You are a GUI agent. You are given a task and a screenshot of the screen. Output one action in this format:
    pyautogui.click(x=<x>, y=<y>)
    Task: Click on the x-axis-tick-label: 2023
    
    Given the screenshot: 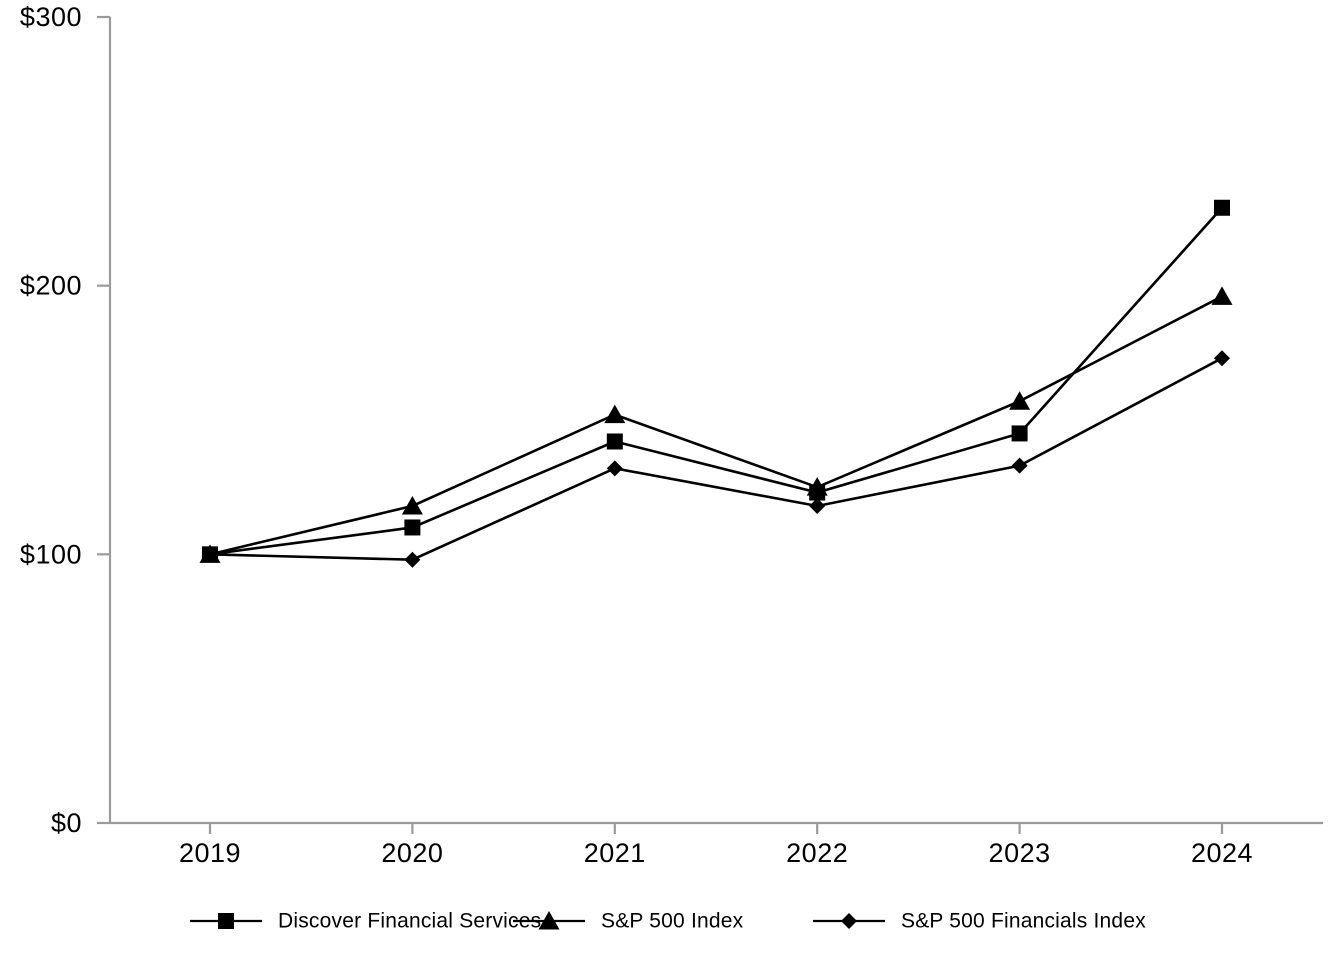 What is the action you would take?
    pyautogui.click(x=1020, y=853)
    